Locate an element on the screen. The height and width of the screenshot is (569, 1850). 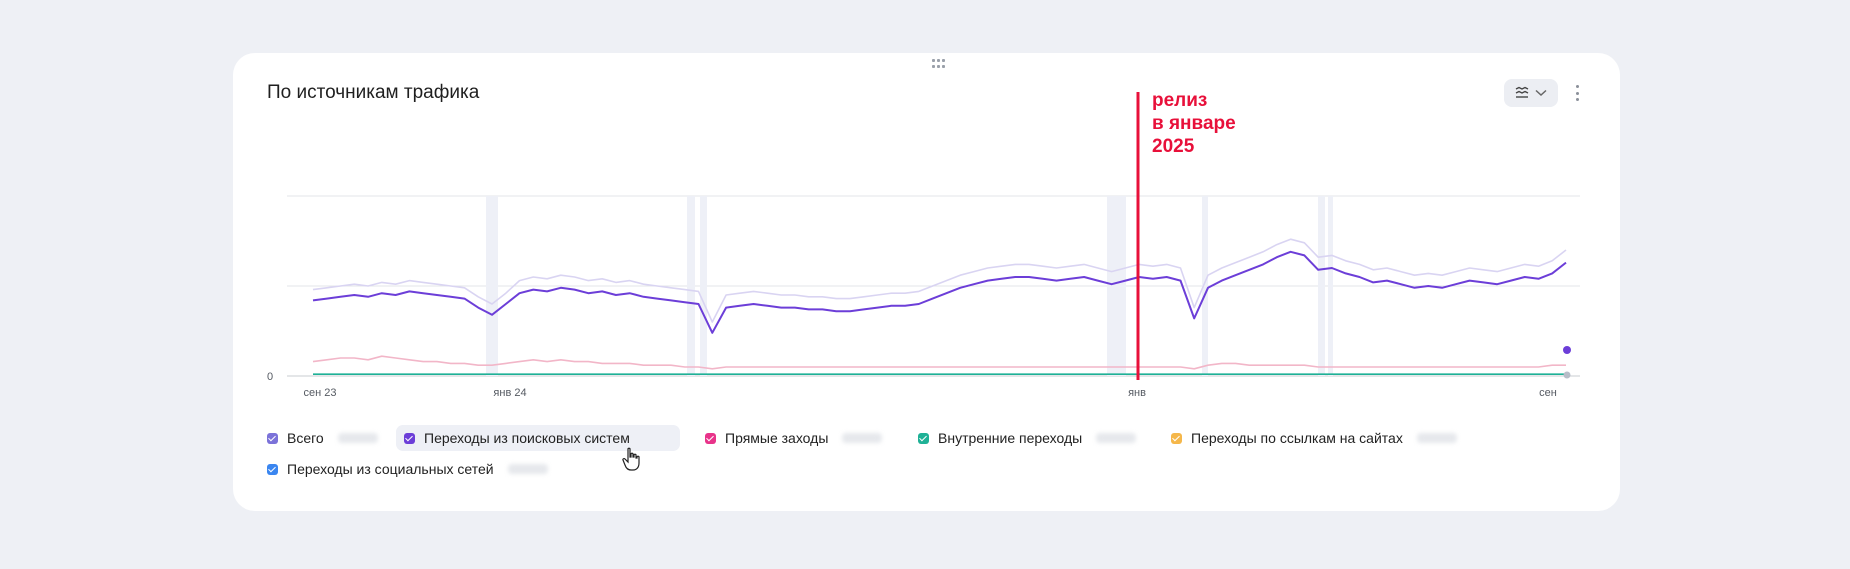
chart-settings-icon is located at coordinates (1522, 92).